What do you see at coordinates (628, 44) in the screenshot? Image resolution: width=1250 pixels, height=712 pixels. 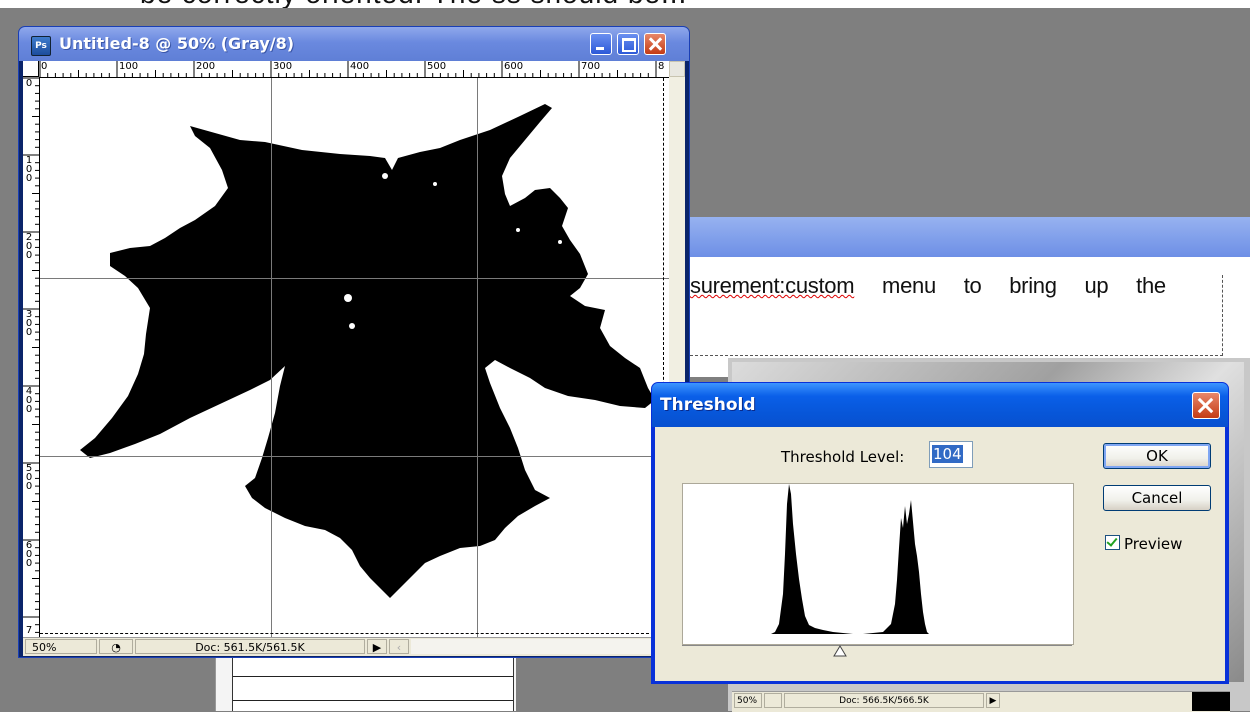 I see `maximize-button` at bounding box center [628, 44].